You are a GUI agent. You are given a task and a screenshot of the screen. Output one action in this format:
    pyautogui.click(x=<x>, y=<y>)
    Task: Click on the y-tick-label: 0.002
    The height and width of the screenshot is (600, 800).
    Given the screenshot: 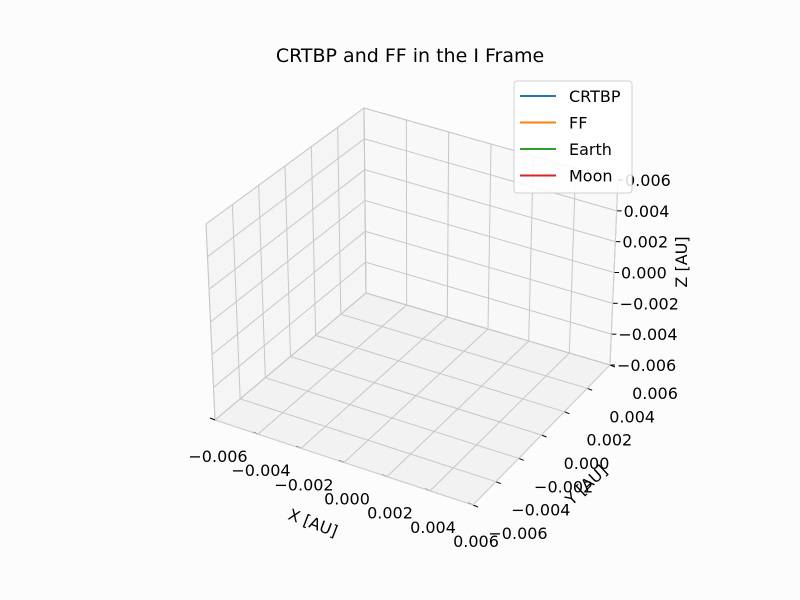 What is the action you would take?
    pyautogui.click(x=609, y=440)
    